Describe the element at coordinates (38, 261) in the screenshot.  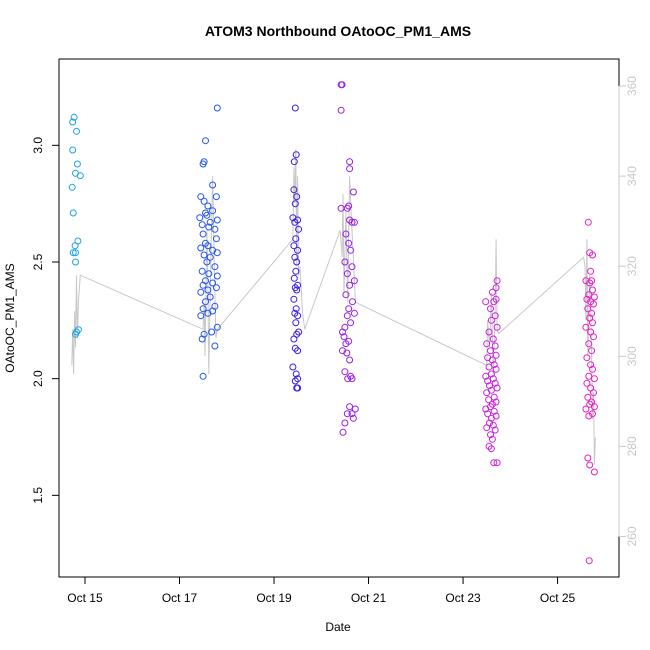
I see `y-tick-label: 2.5` at that location.